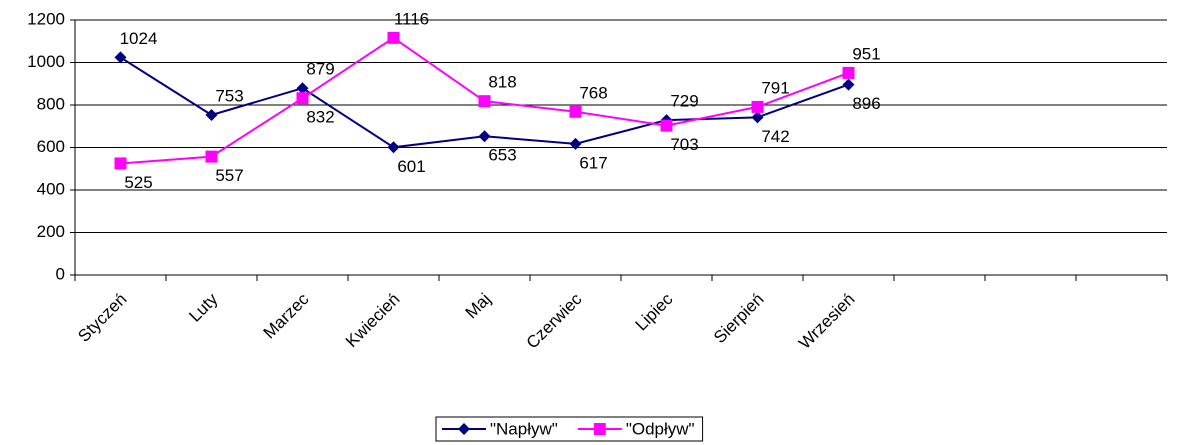 This screenshot has height=445, width=1177. What do you see at coordinates (826, 321) in the screenshot?
I see `x-tick-label: Wrzesień` at bounding box center [826, 321].